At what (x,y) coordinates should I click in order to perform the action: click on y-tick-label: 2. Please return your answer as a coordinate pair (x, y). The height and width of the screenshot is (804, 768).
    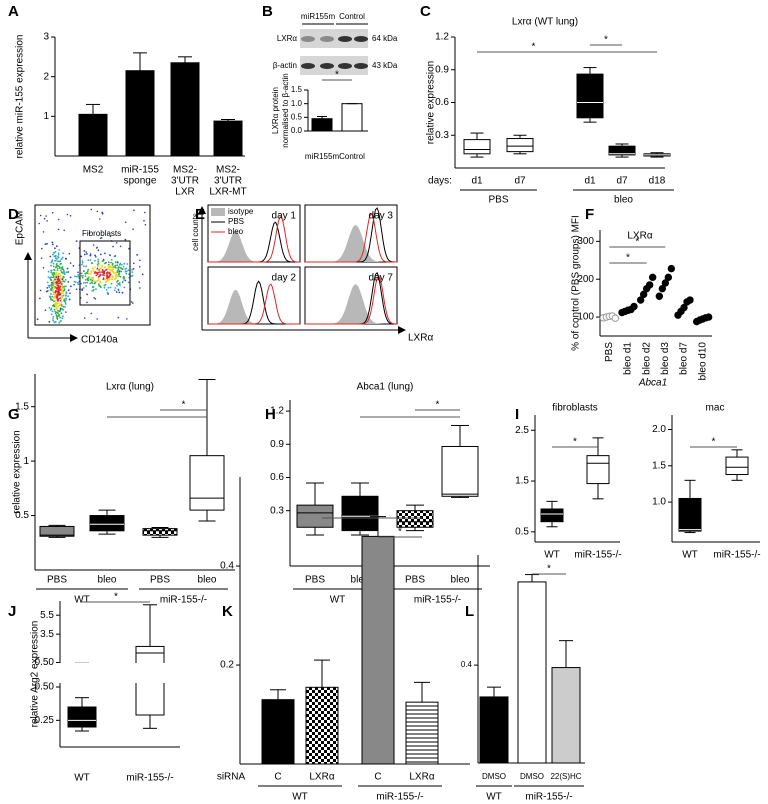
    Looking at the image, I should click on (46, 76).